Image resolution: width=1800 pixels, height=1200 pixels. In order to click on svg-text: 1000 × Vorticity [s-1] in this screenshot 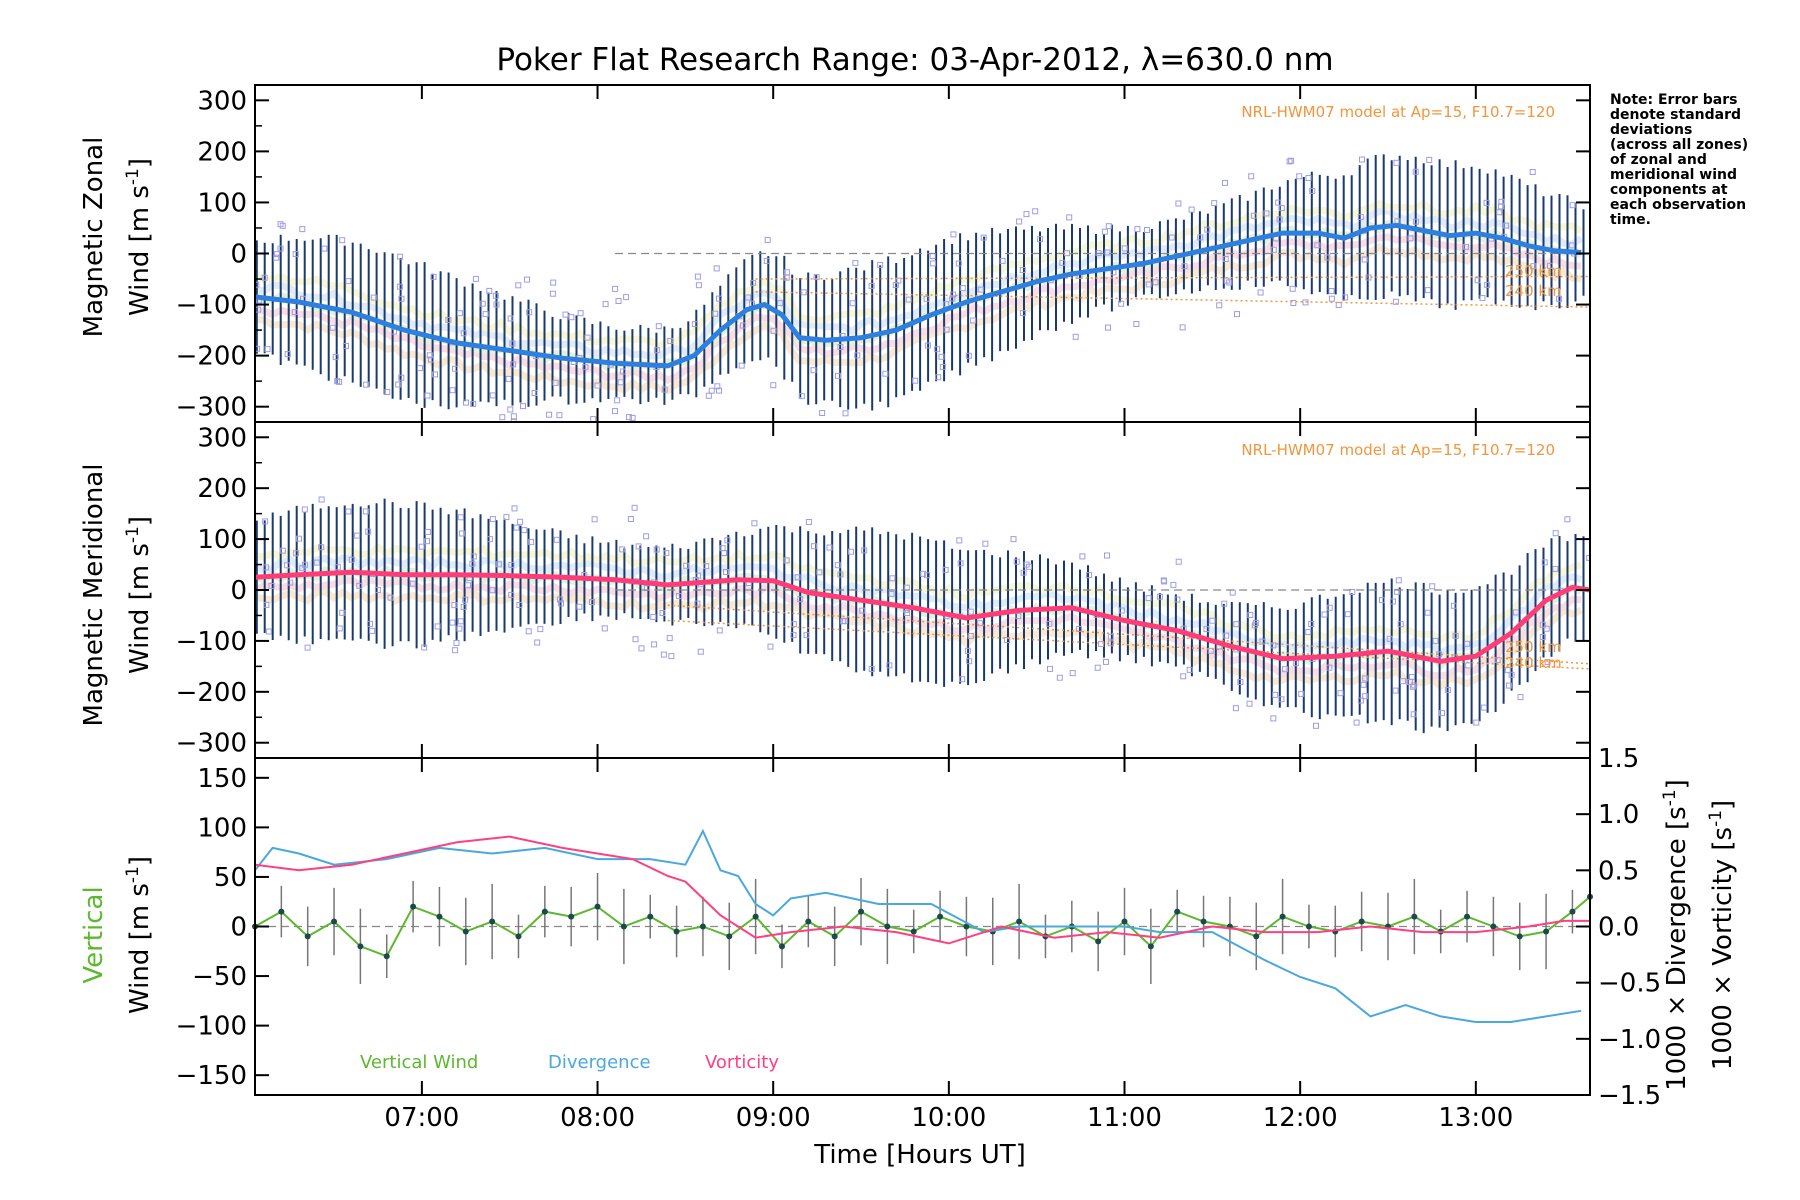, I will do `click(1722, 935)`.